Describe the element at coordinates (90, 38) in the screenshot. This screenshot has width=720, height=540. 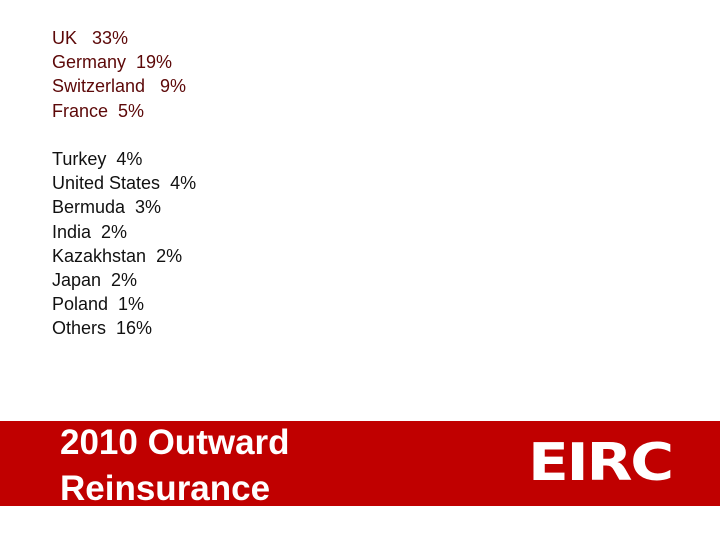
I see `country-share: UK 33%` at that location.